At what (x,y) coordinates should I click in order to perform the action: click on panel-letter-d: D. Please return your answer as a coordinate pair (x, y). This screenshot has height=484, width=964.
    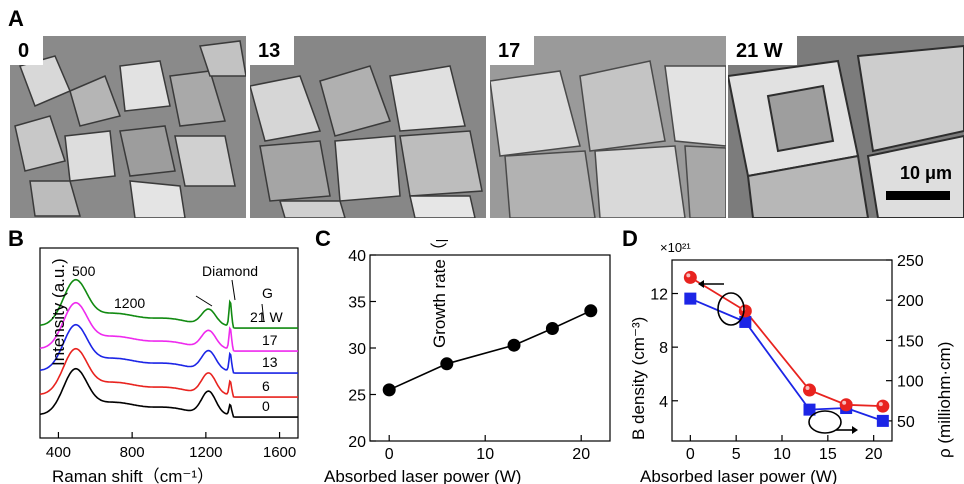
    Looking at the image, I should click on (630, 238).